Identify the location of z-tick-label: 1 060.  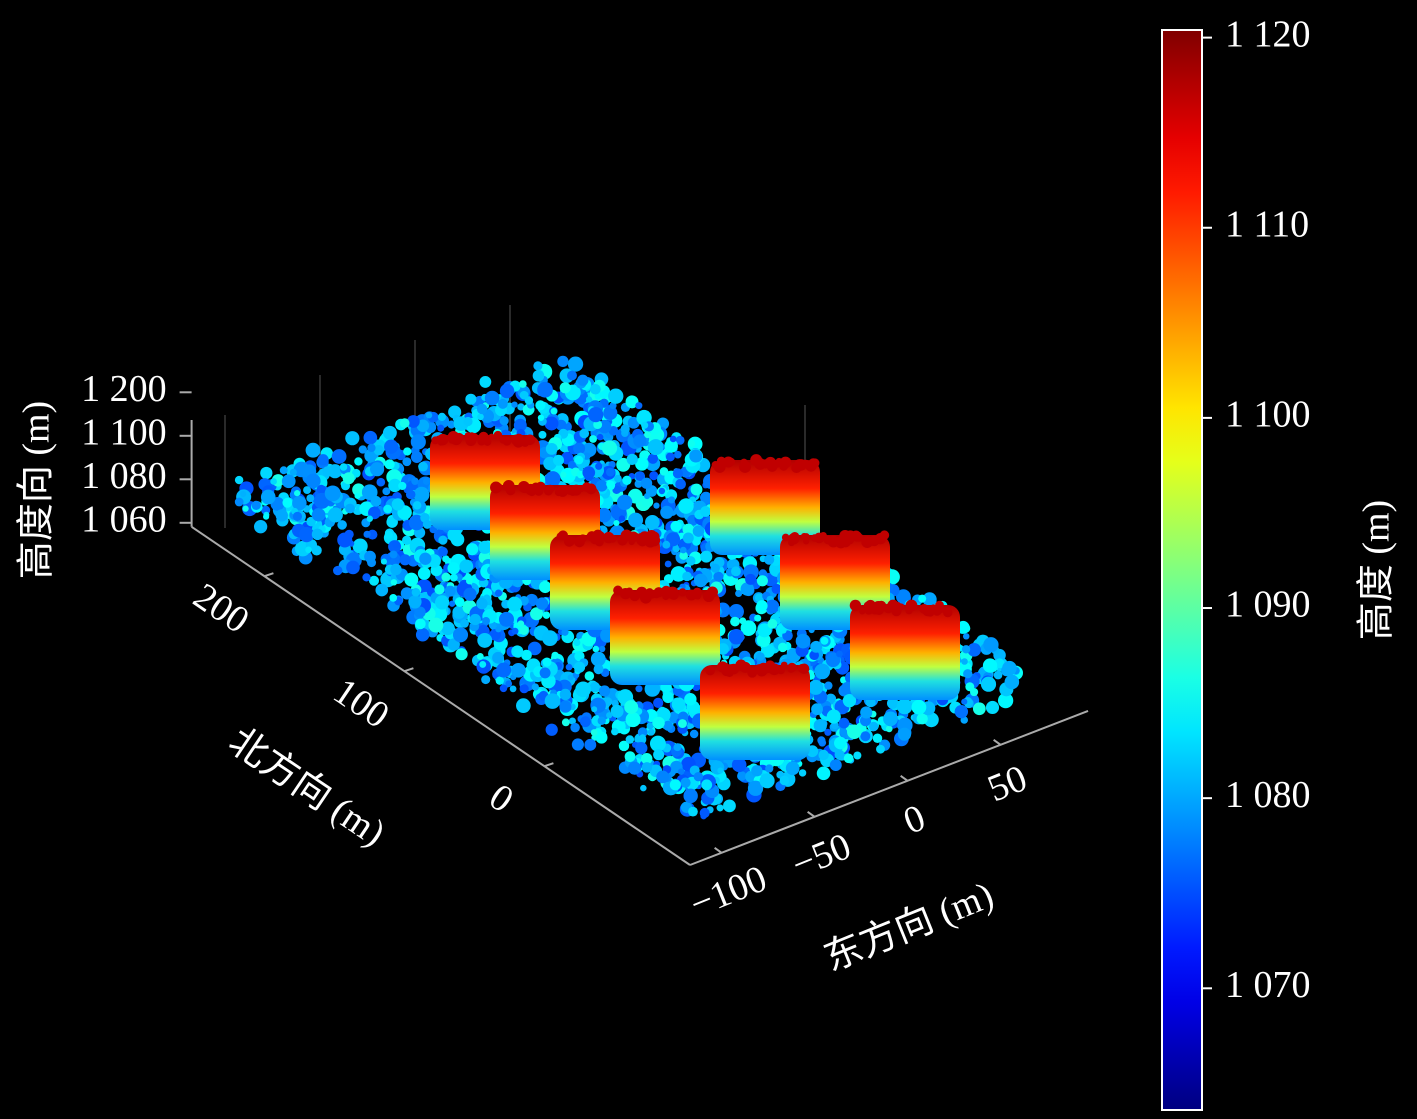
(124, 520).